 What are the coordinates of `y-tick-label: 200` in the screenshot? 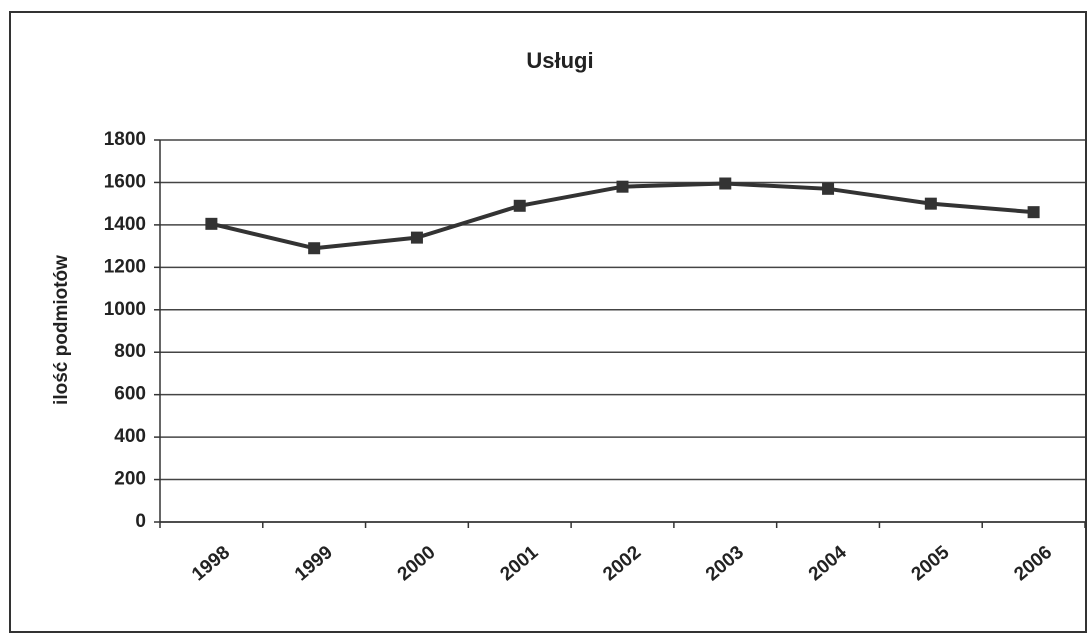 It's located at (130, 479).